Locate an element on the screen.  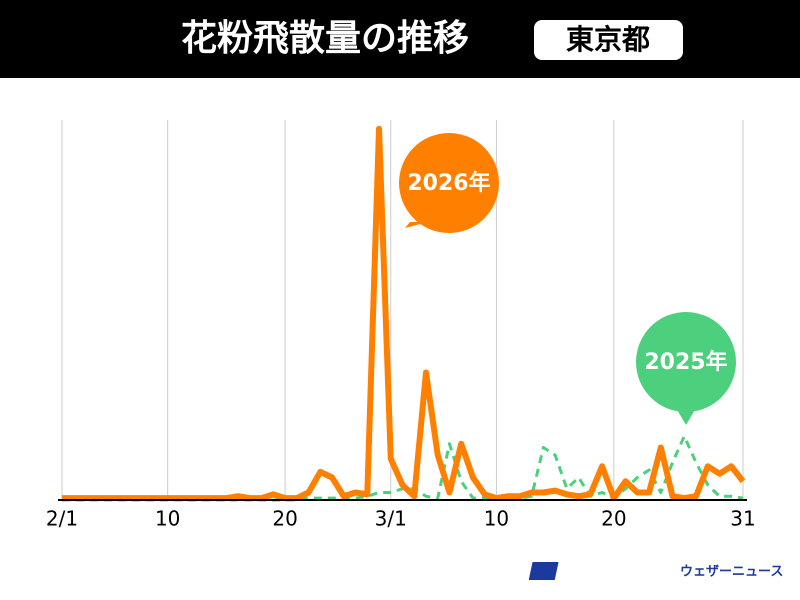
x-tick-label: 3/1 is located at coordinates (391, 519).